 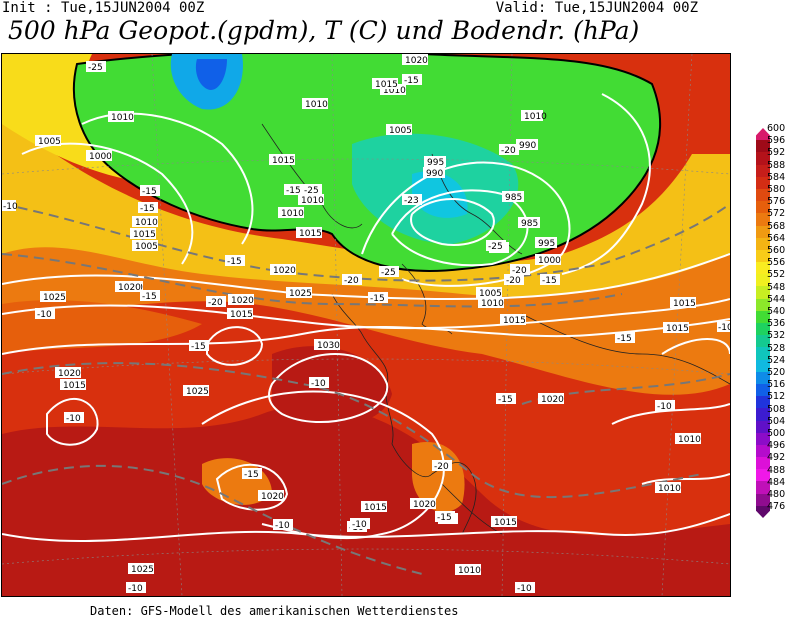 I want to click on yellow-west, so click(x=77, y=119).